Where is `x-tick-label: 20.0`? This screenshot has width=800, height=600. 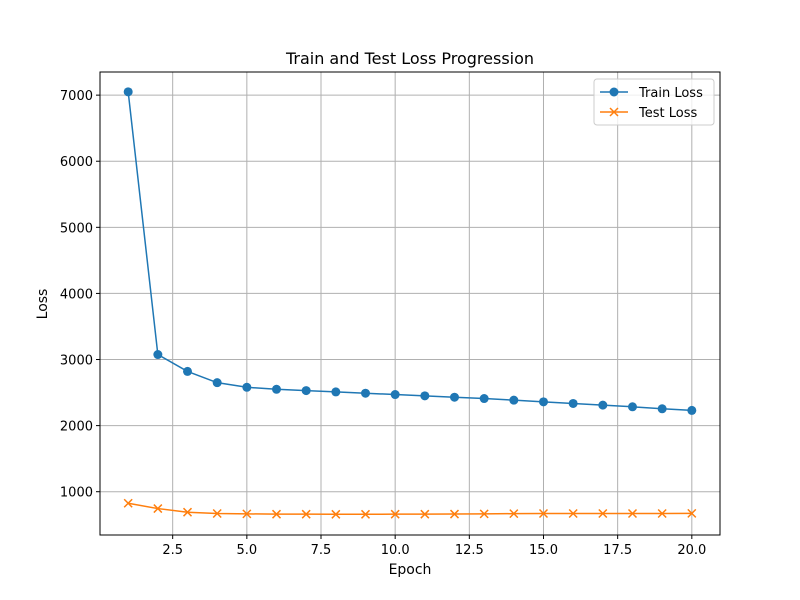 x-tick-label: 20.0 is located at coordinates (691, 550).